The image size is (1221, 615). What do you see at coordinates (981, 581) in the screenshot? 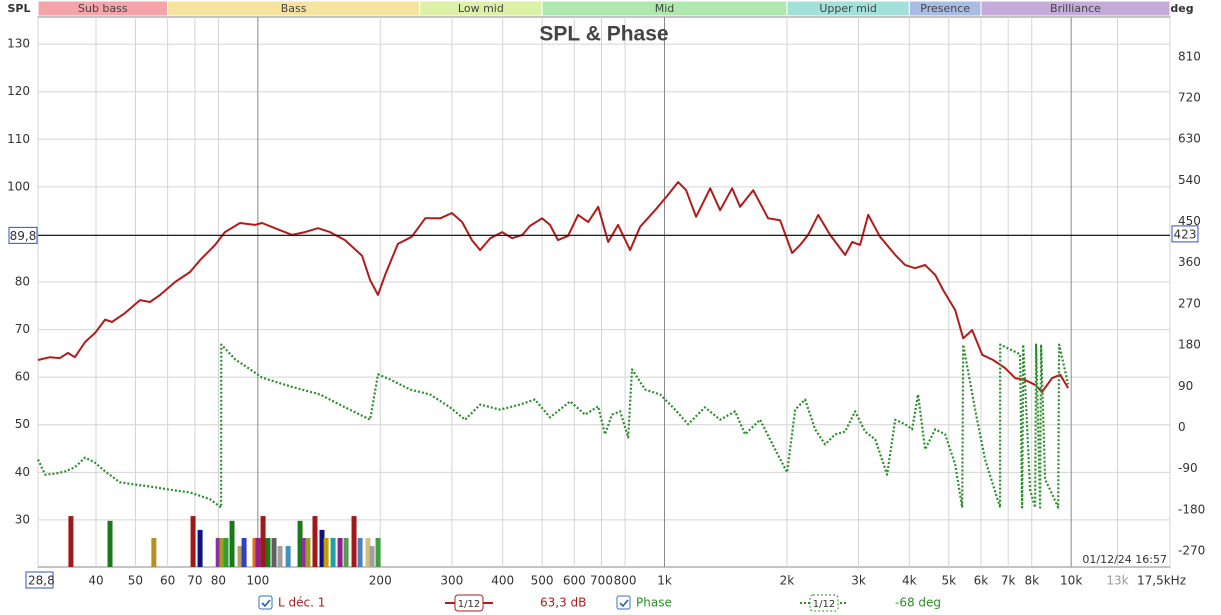
I see `x-tick-label: 6k` at bounding box center [981, 581].